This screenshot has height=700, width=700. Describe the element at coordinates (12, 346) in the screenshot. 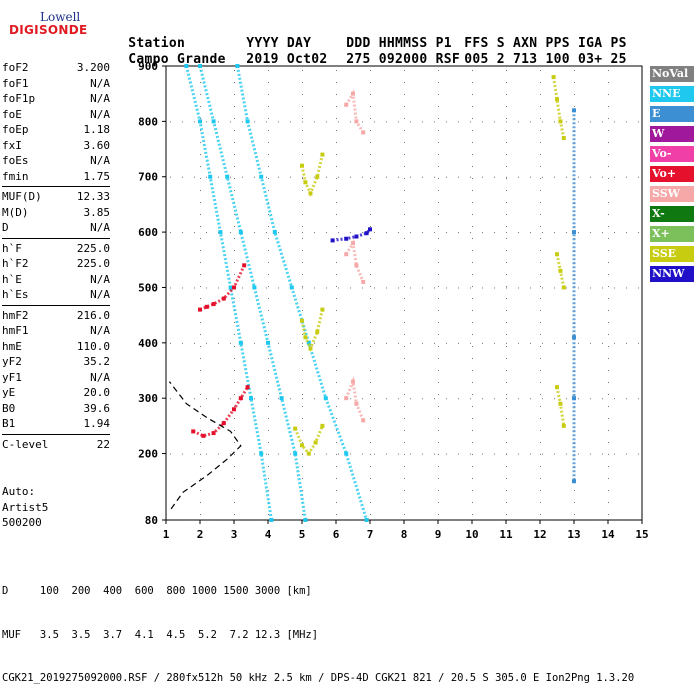

I see `param-name: hmE` at that location.